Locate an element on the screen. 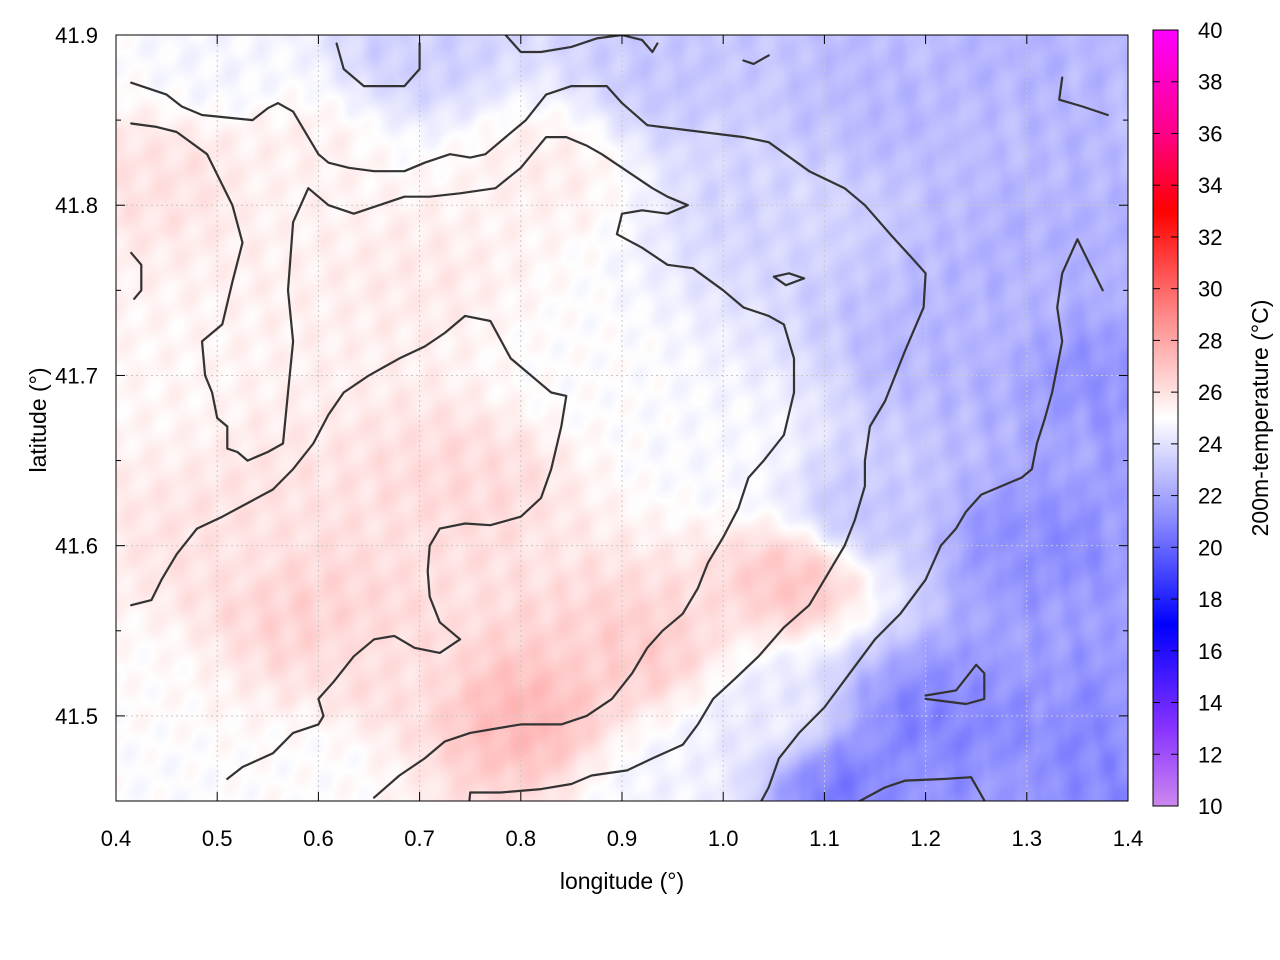  colorbar-tick-label: 30 is located at coordinates (1210, 289).